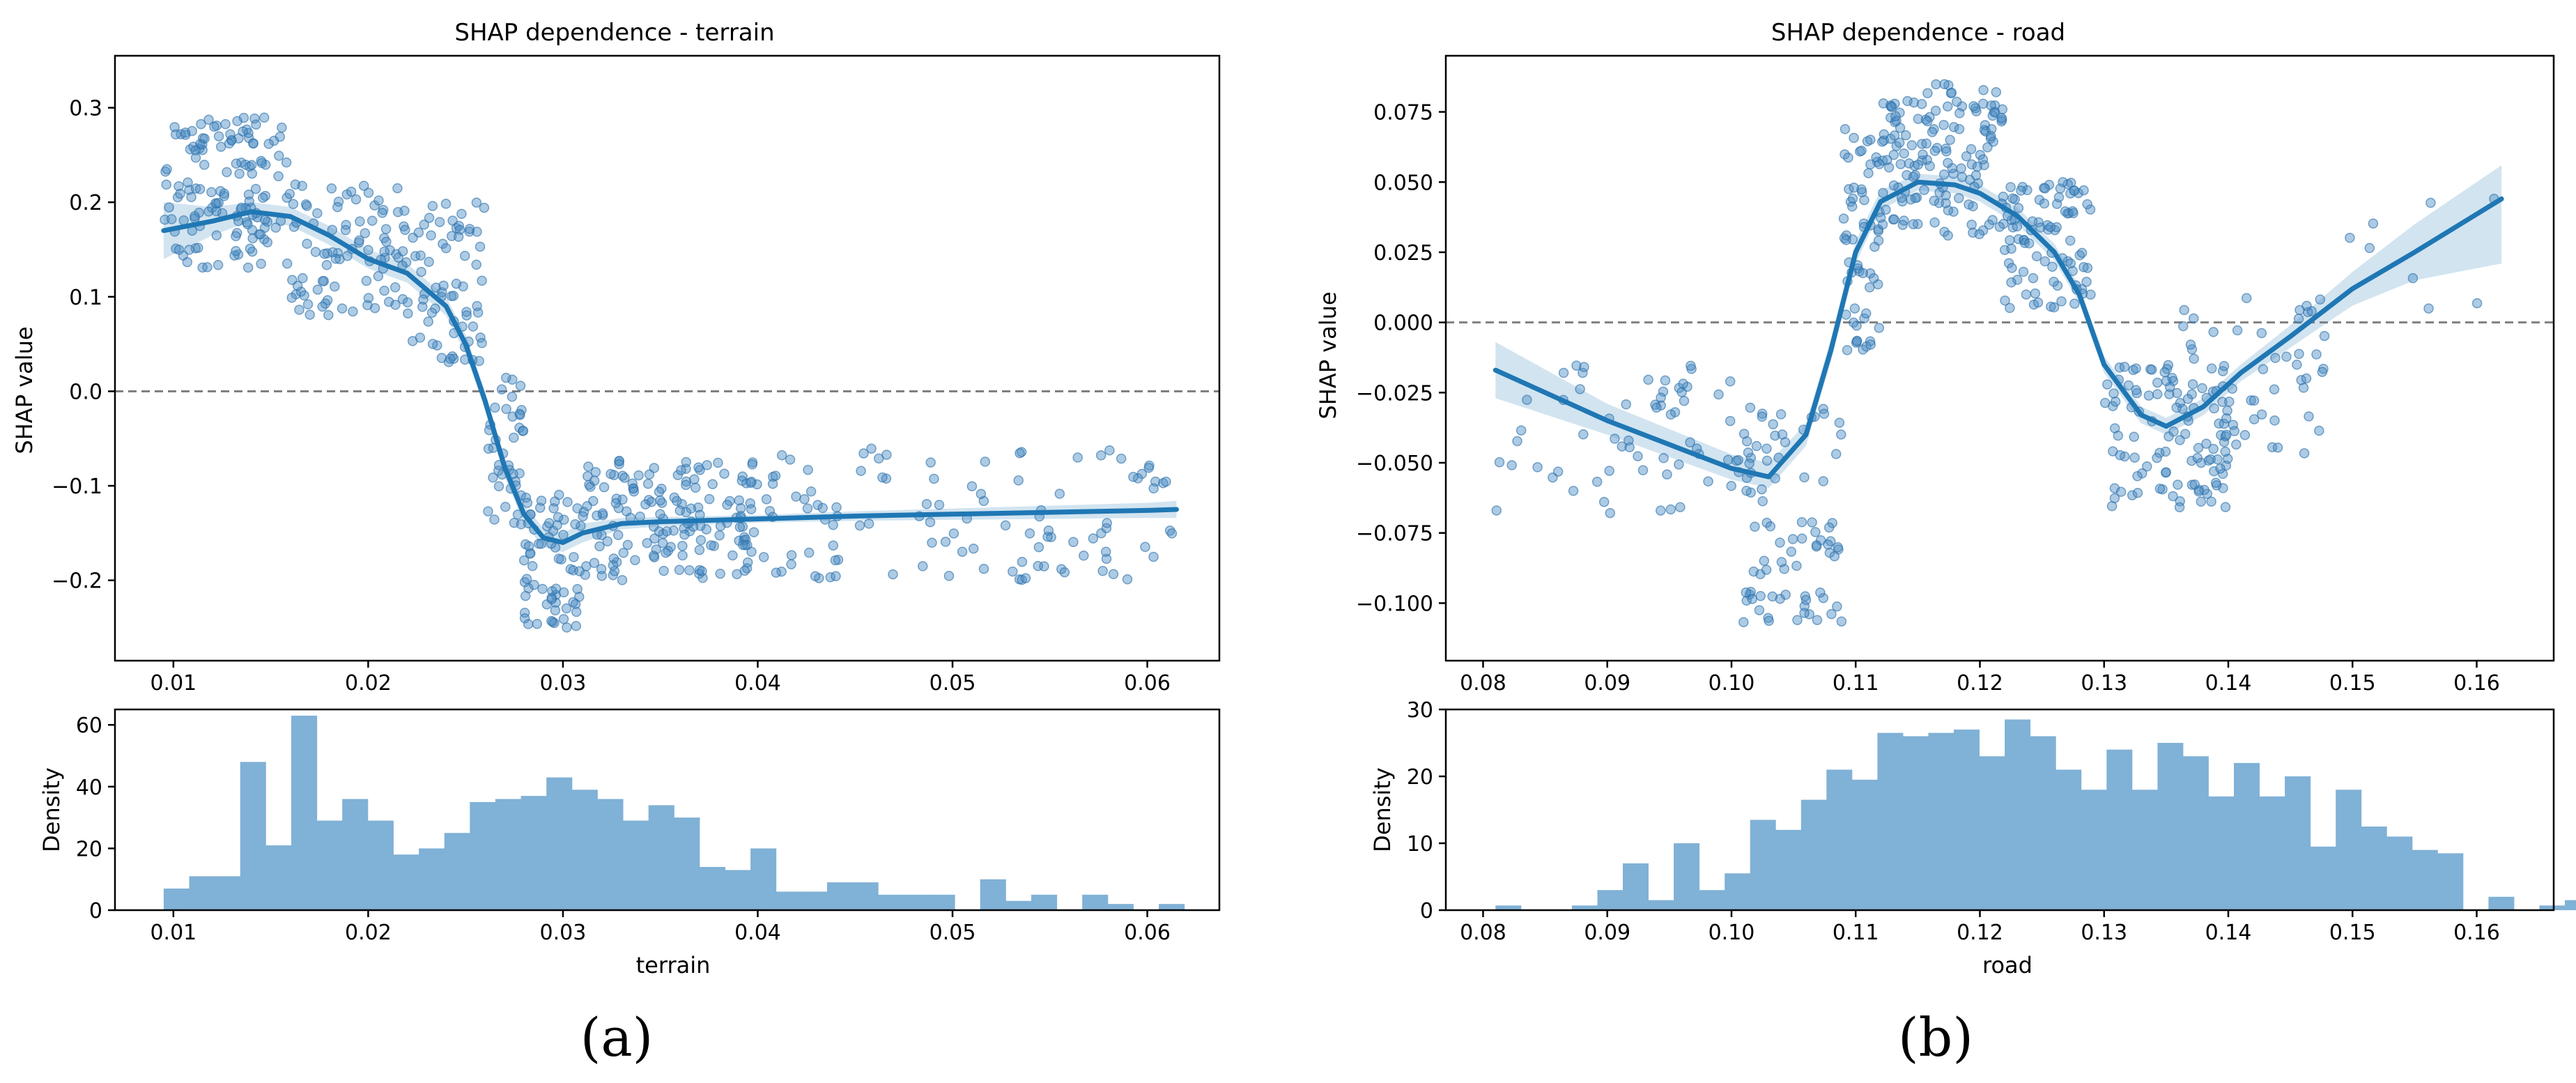  What do you see at coordinates (1147, 684) in the screenshot?
I see `main-x-tick-label: 0.06` at bounding box center [1147, 684].